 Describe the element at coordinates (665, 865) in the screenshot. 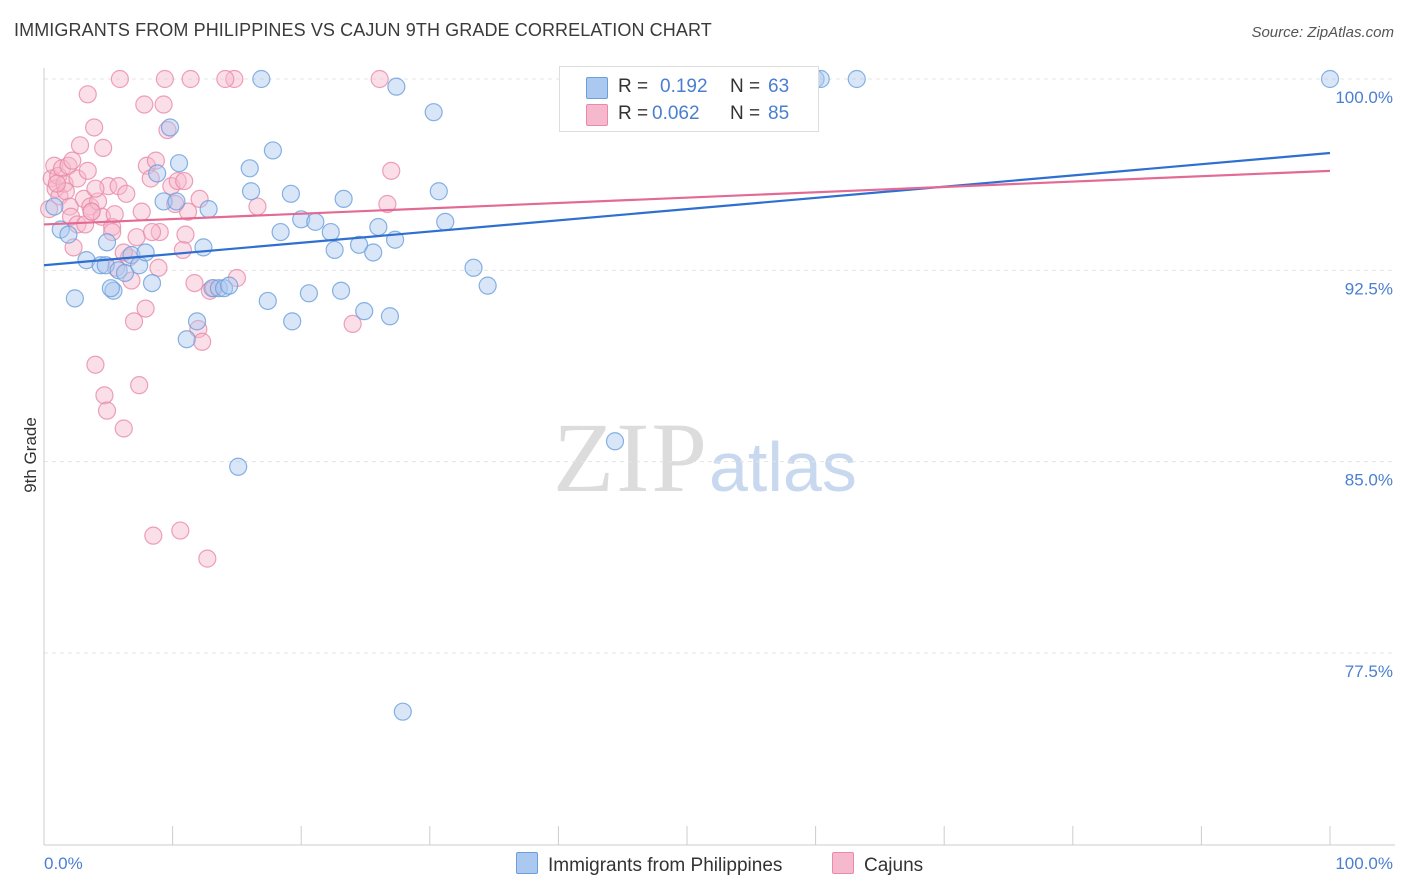

I see `bottom-legend-label-philippines: Immigrants from Philippines` at that location.